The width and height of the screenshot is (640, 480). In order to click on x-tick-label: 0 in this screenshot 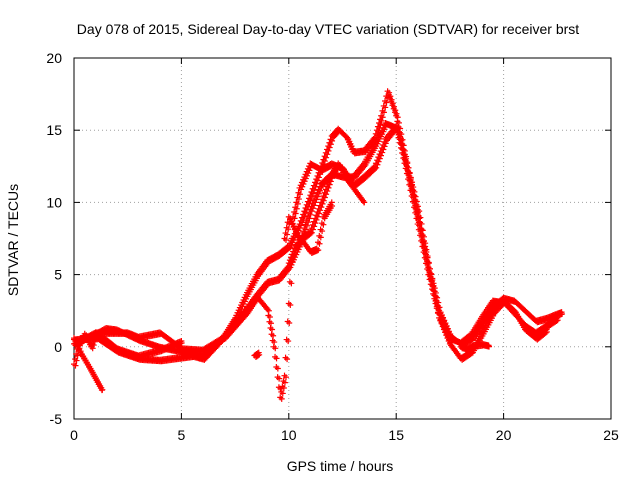, I will do `click(74, 435)`.